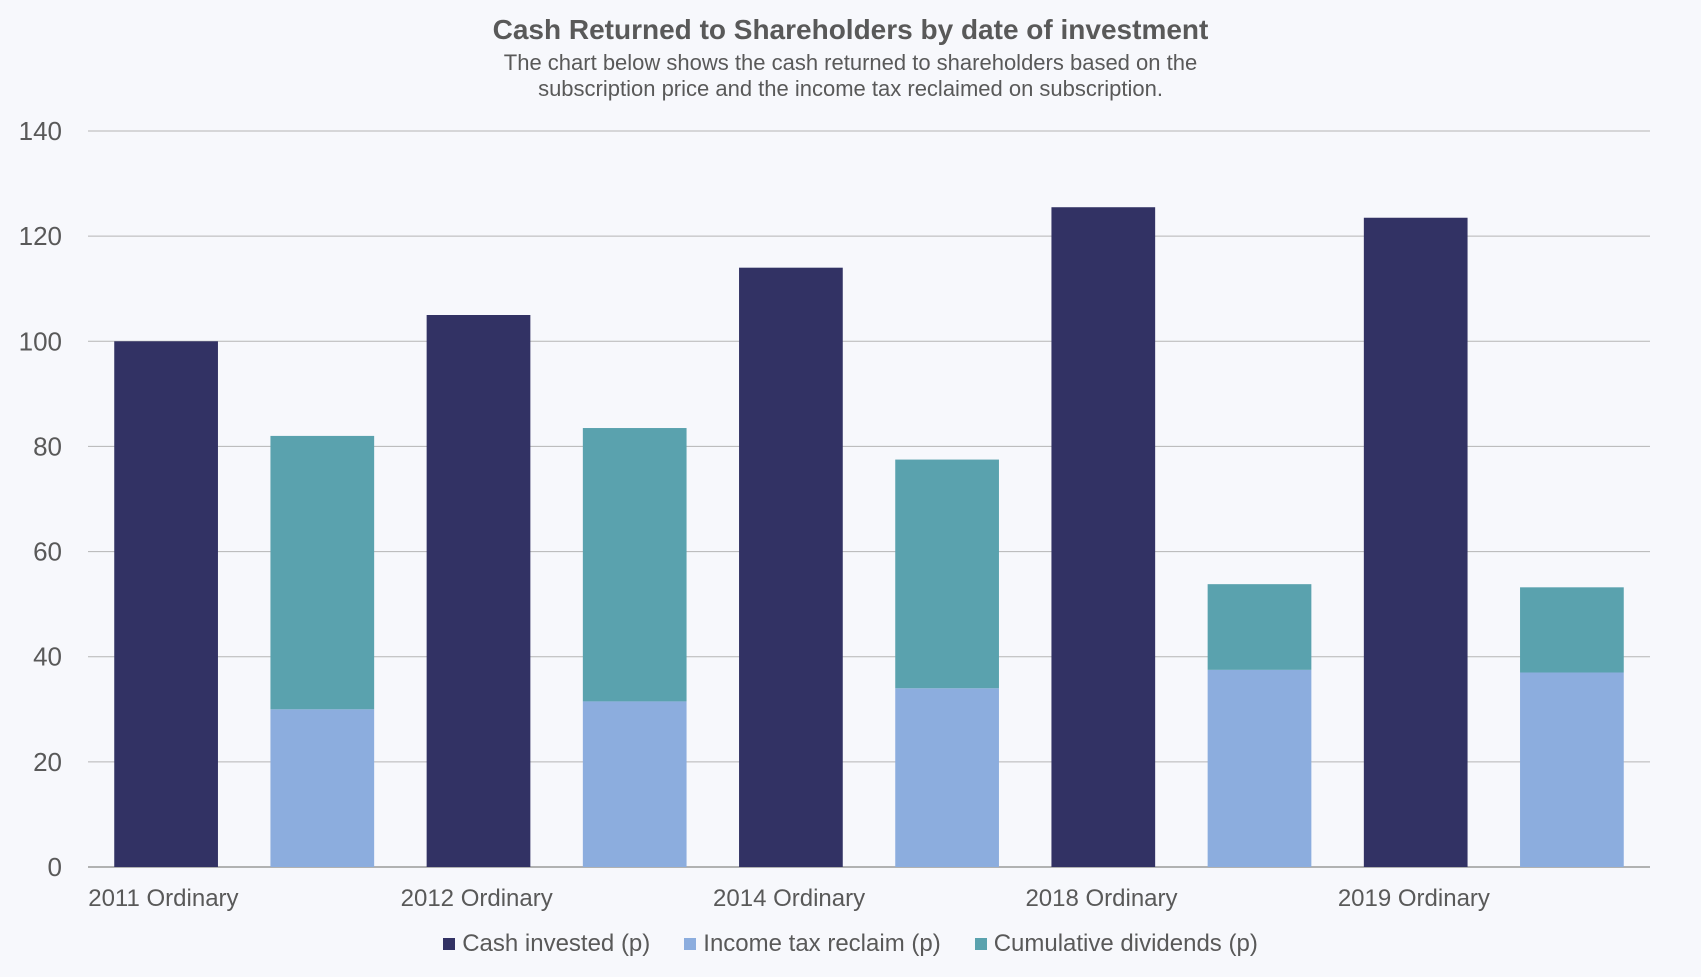  I want to click on x-category-label: 2018 Ordinary, so click(1101, 898).